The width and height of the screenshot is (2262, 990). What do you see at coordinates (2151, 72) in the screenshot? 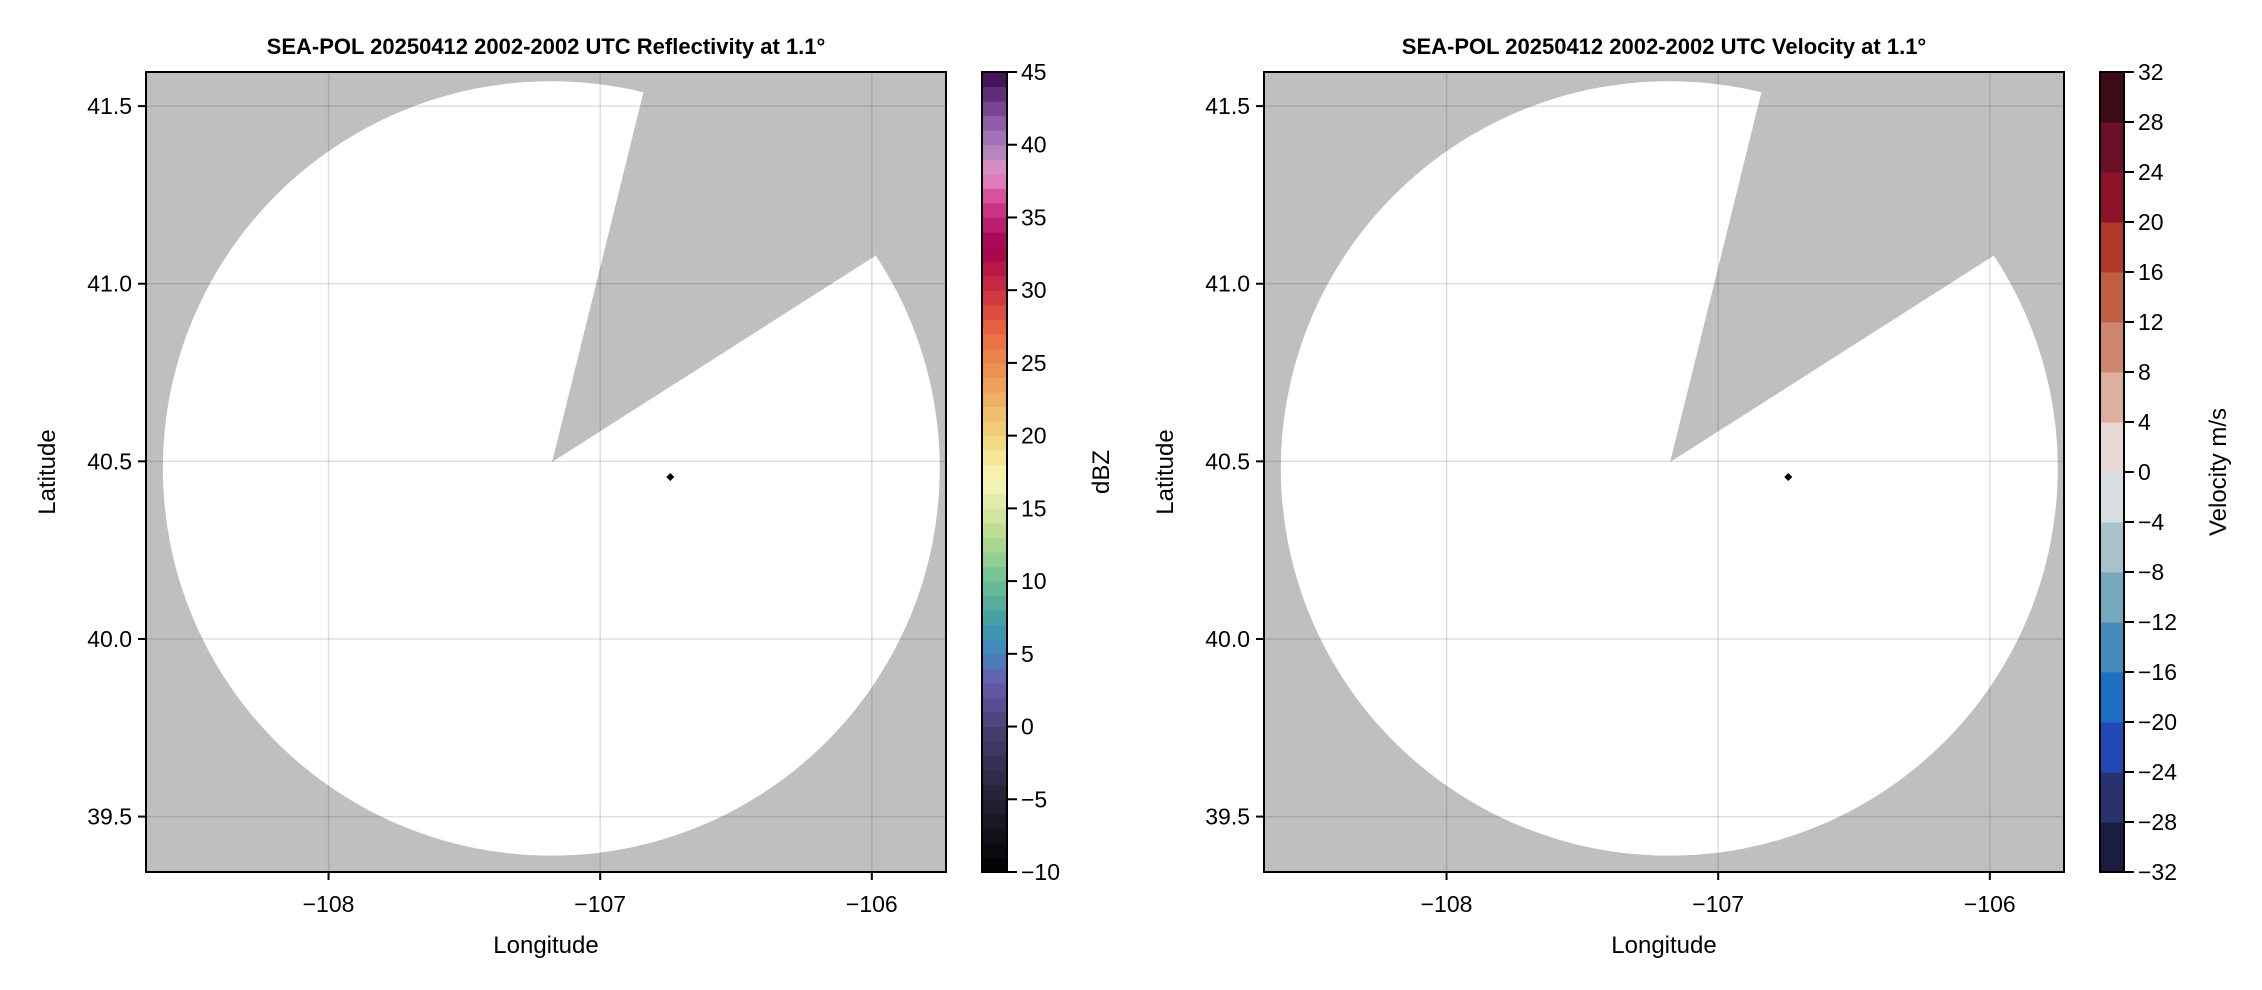
I see `colorbar-tick-label: 32` at bounding box center [2151, 72].